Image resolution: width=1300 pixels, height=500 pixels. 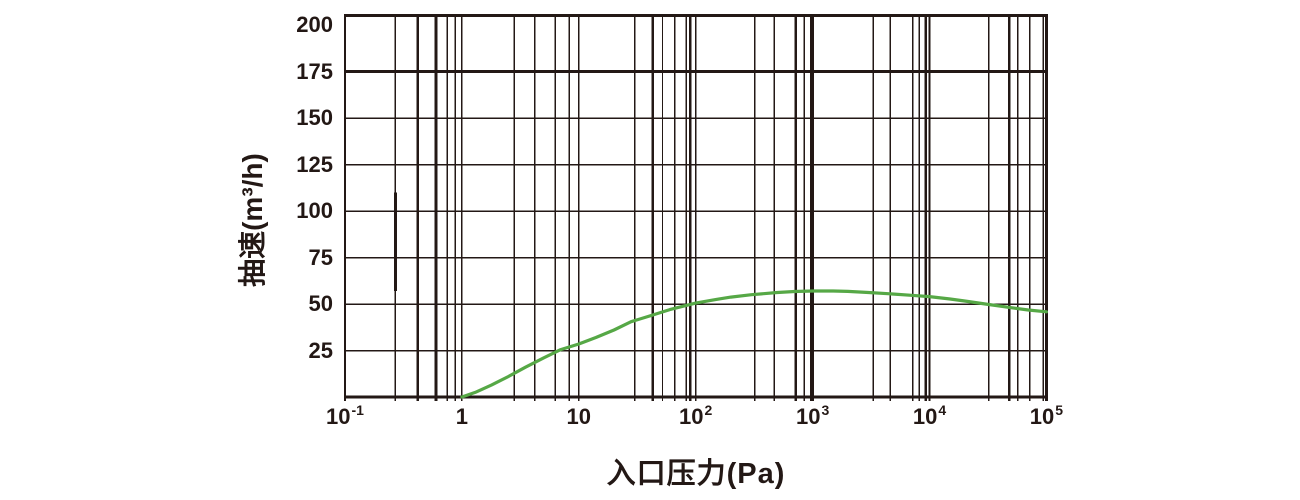 I want to click on pumping-speed-curve, so click(x=754, y=344).